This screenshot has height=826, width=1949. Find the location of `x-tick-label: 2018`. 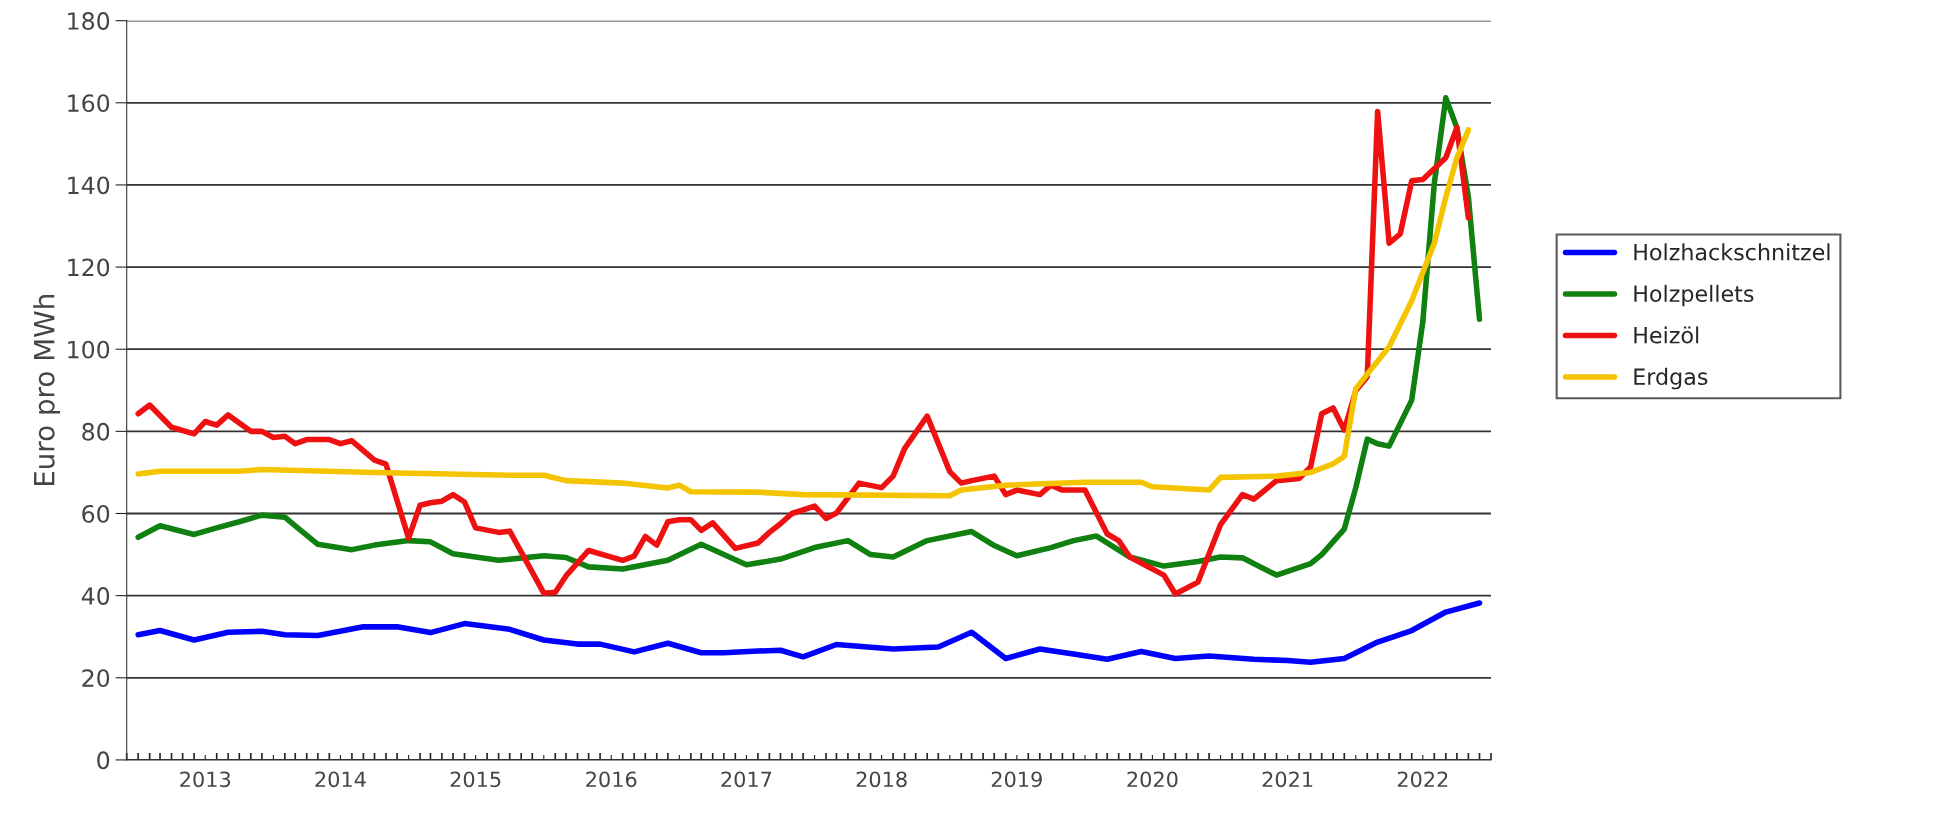

x-tick-label: 2018 is located at coordinates (881, 779).